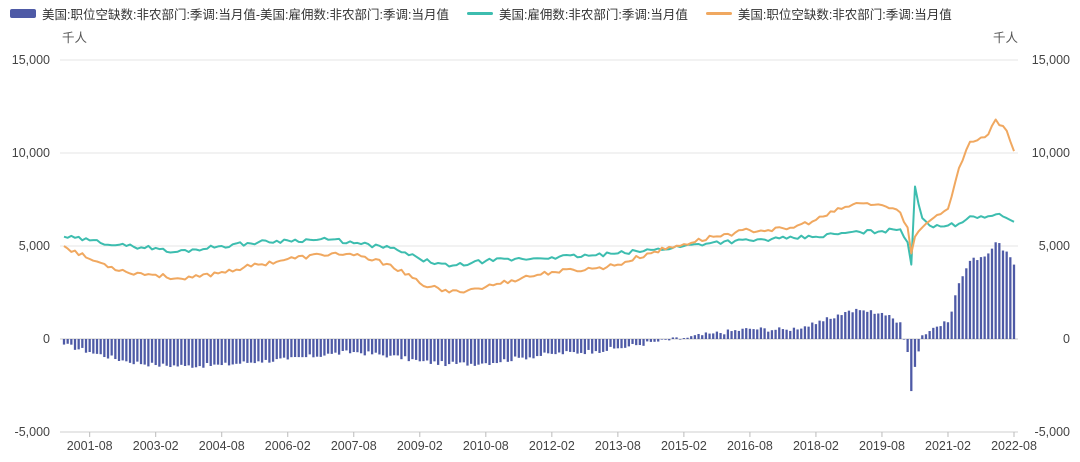 The width and height of the screenshot is (1080, 462). What do you see at coordinates (34, 246) in the screenshot?
I see `y-tick-label-left: 5,000` at bounding box center [34, 246].